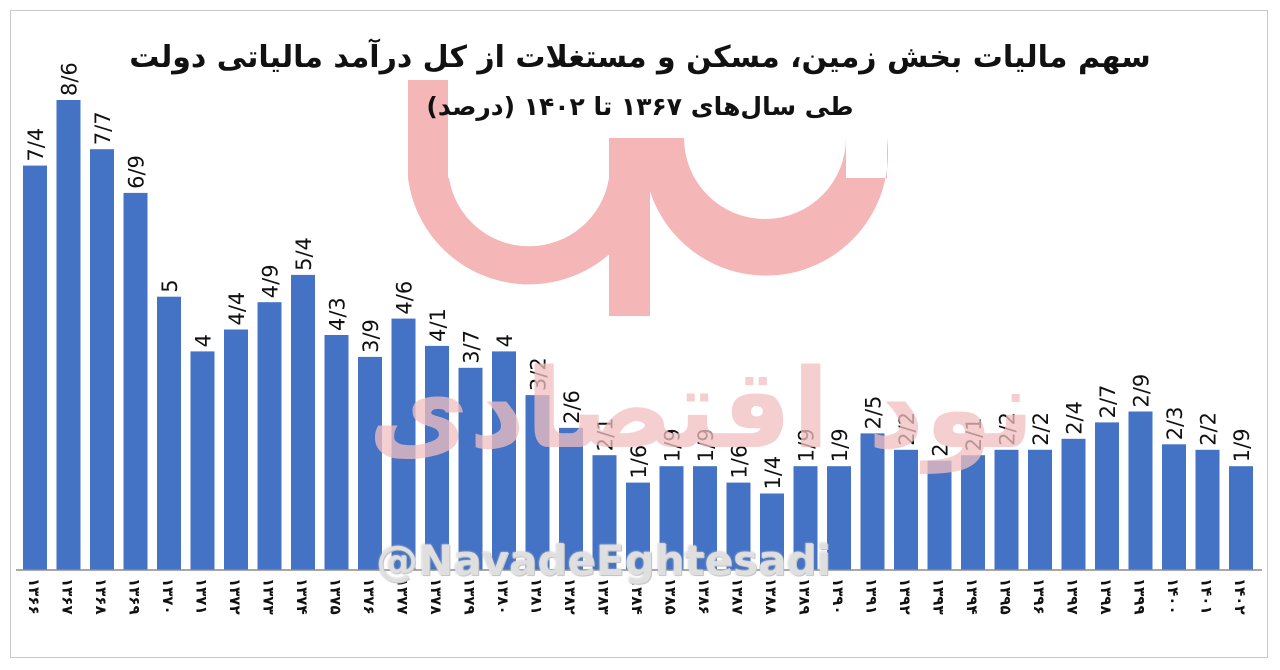  I want to click on x-tick-label: ۱۳۸۶, so click(704, 596).